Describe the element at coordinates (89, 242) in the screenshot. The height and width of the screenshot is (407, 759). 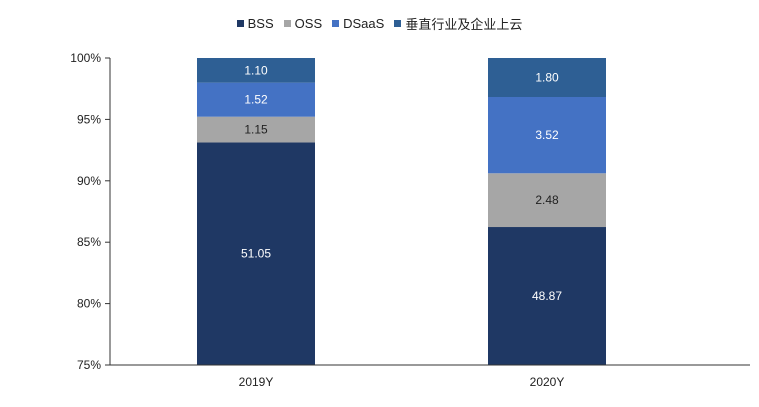
I see `y-tick-label: 85%` at that location.